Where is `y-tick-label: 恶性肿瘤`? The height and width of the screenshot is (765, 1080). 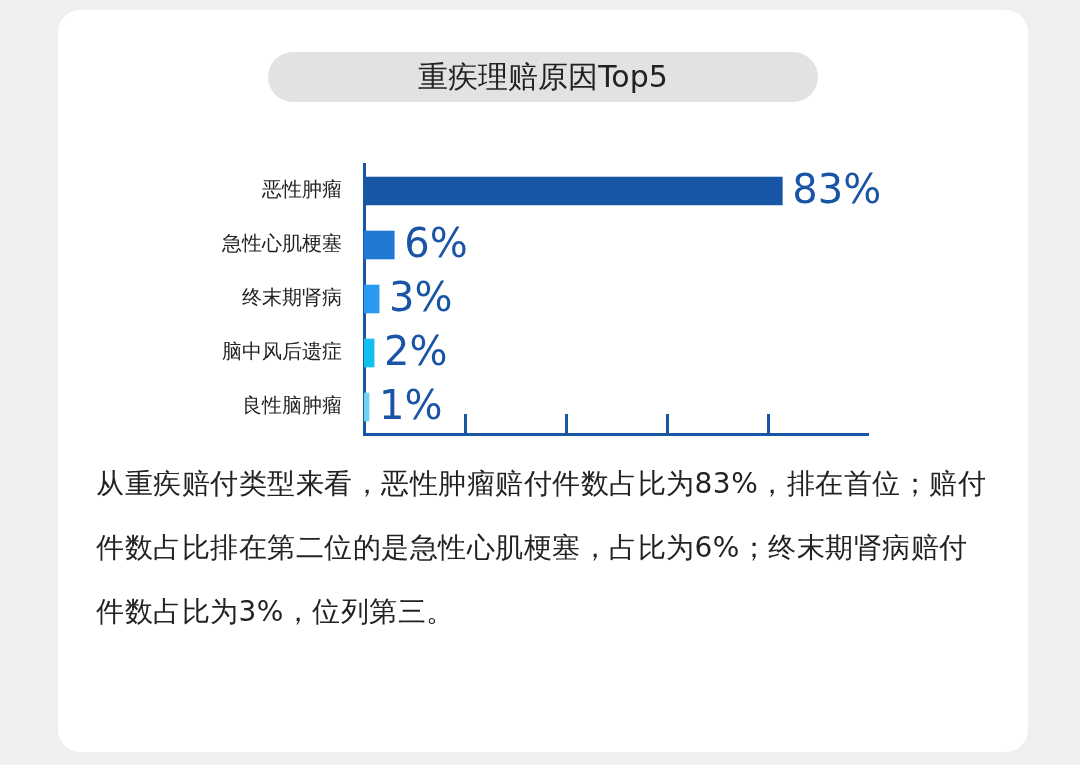
y-tick-label: 恶性肿瘤 is located at coordinates (301, 189).